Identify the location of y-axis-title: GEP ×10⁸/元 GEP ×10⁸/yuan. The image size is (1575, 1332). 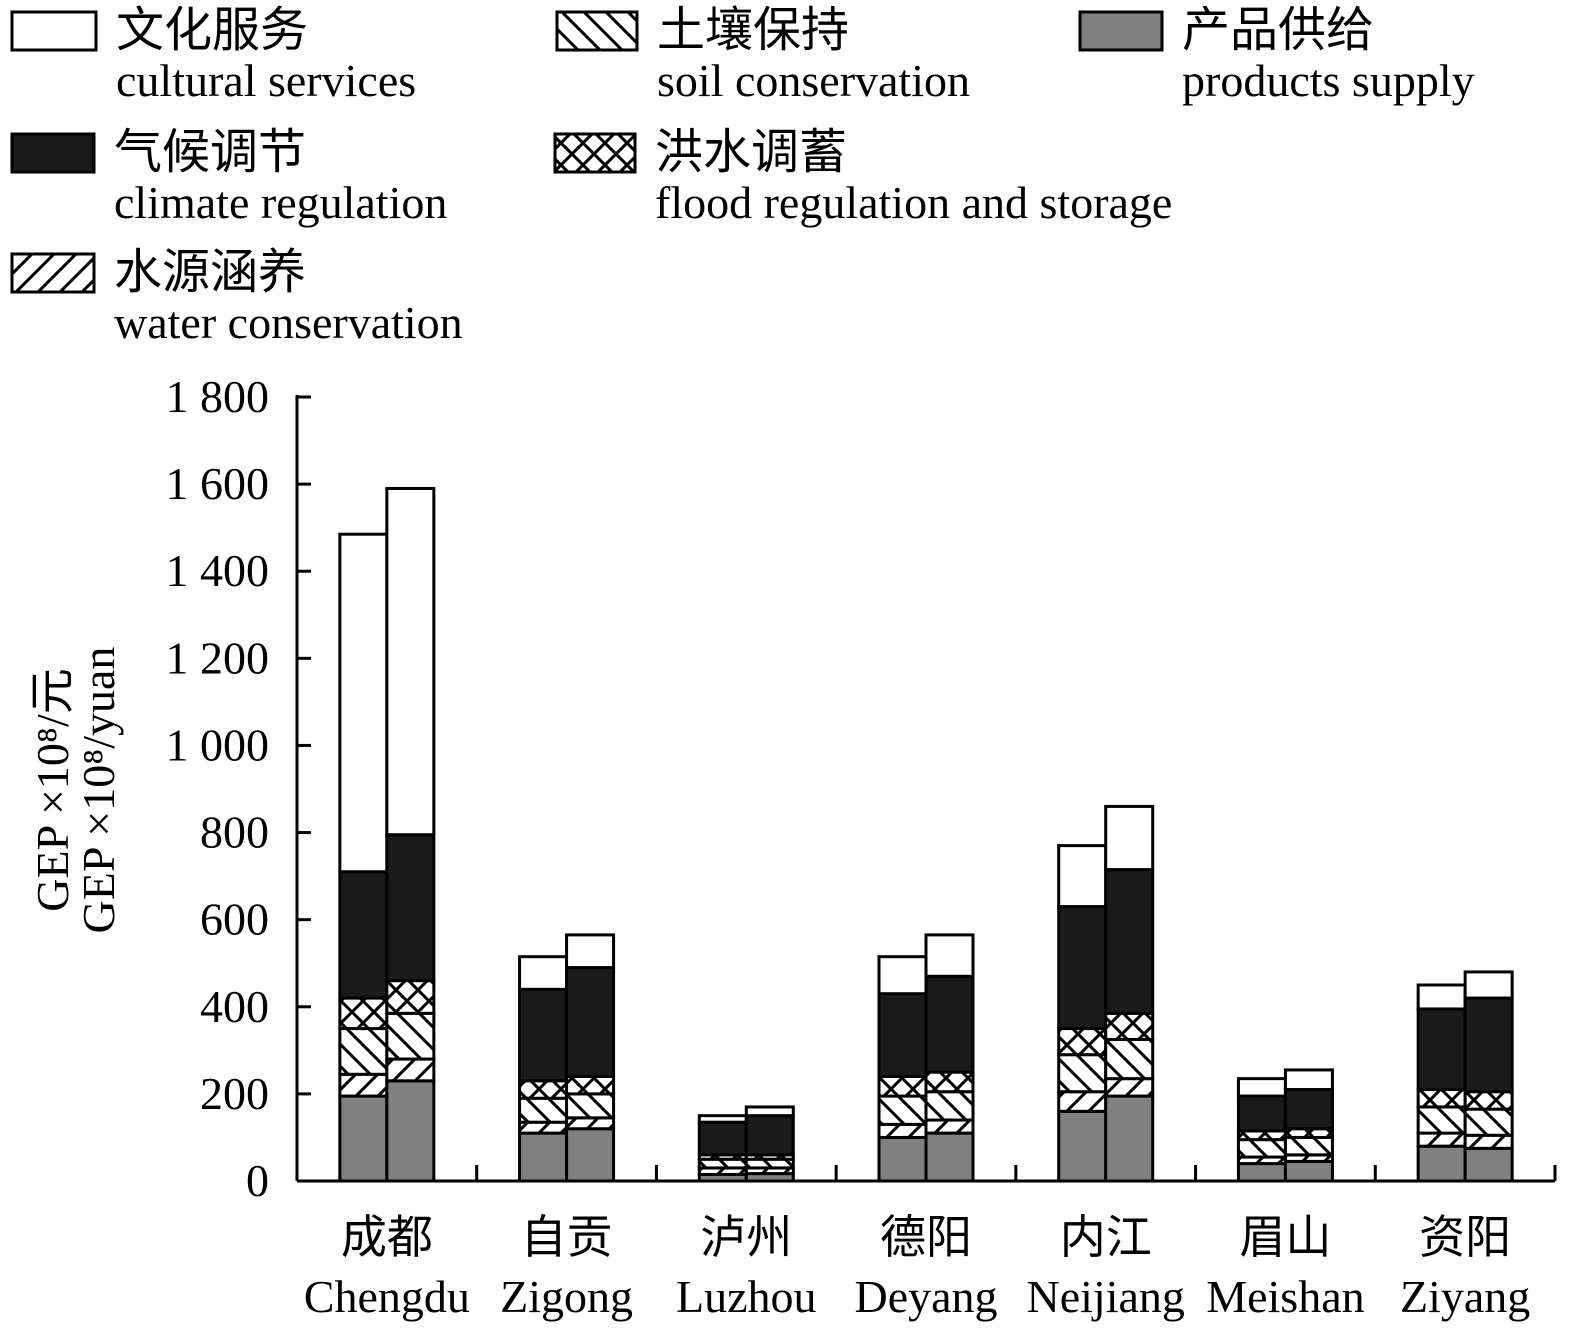
(75, 790).